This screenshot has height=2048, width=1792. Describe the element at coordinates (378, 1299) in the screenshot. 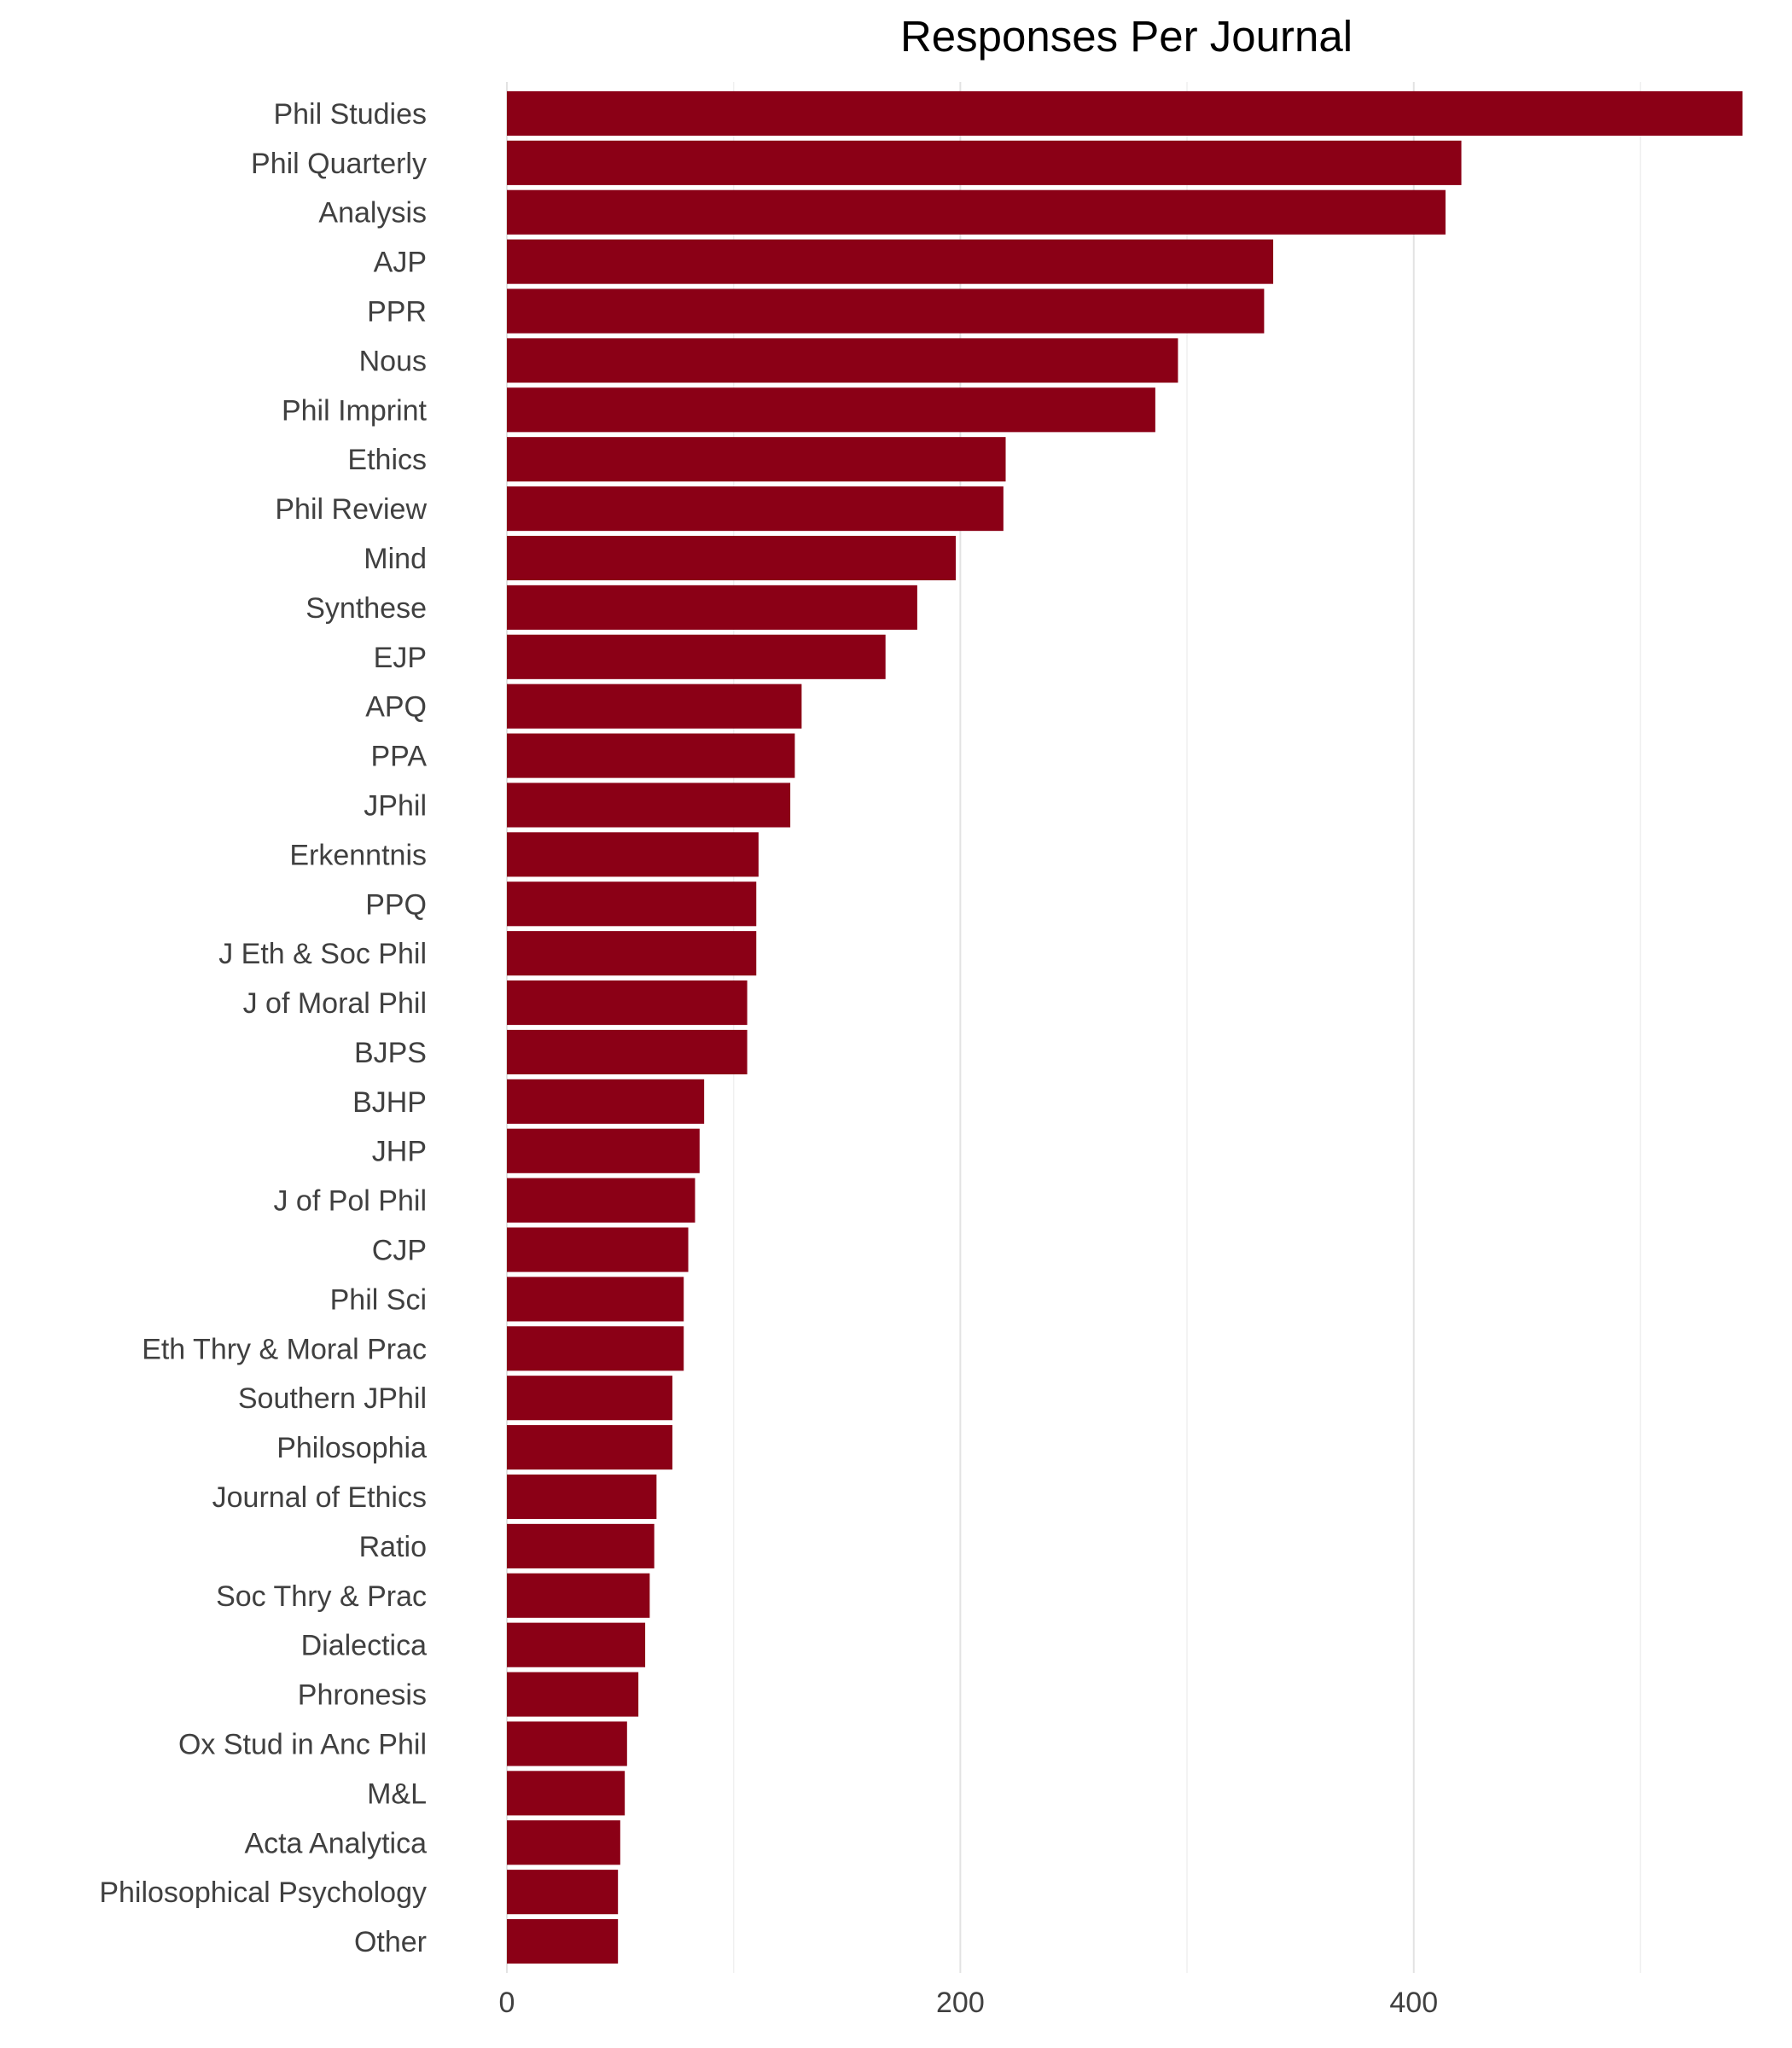

I see `category-label: Phil Sci` at that location.